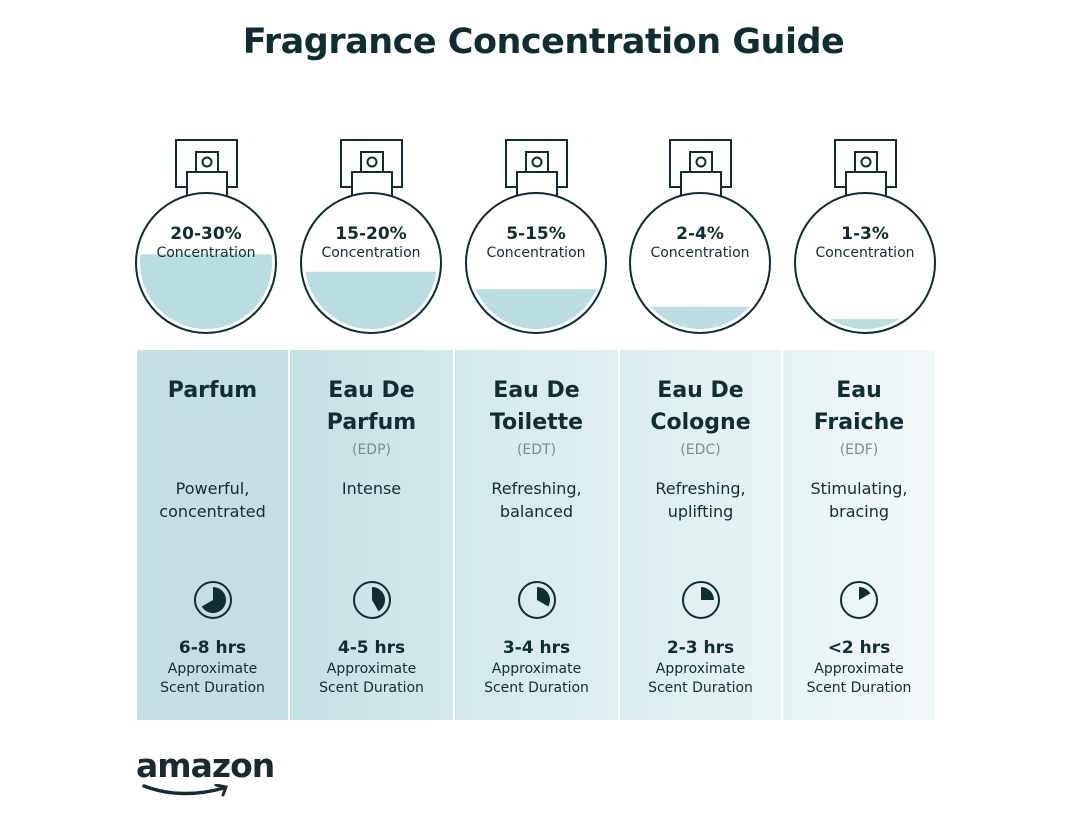  I want to click on concentration-value: 15-20%, so click(371, 234).